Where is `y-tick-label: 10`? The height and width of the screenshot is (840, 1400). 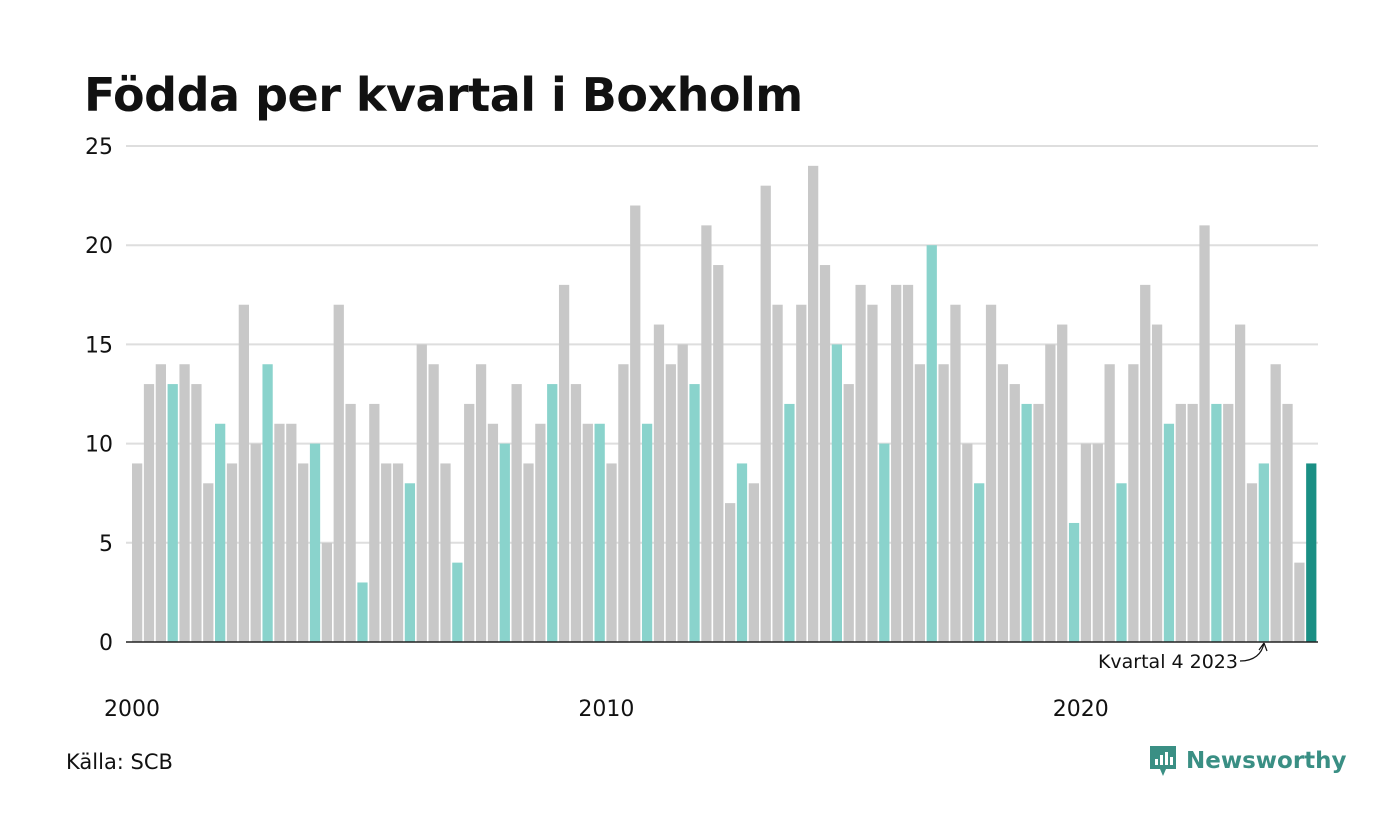
y-tick-label: 10 is located at coordinates (99, 445).